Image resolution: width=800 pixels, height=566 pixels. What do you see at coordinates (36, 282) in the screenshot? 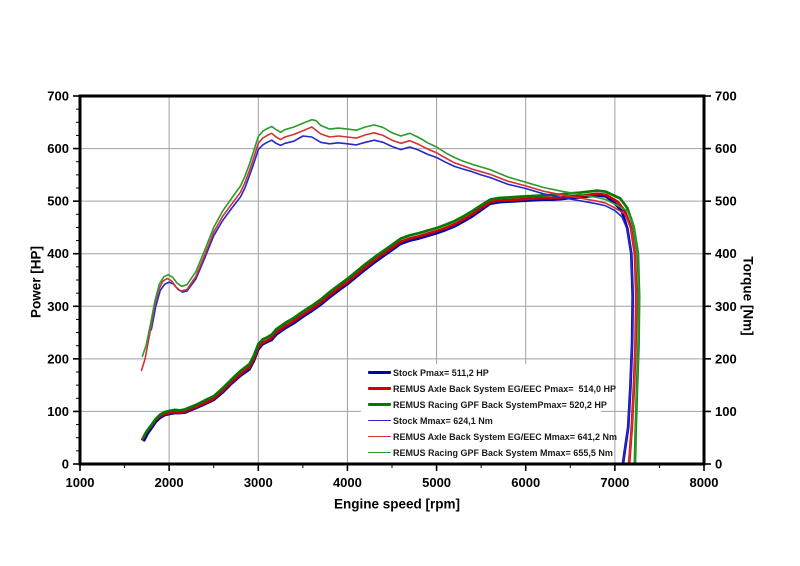
I see `y-axis-title-left: Power [HP]` at bounding box center [36, 282].